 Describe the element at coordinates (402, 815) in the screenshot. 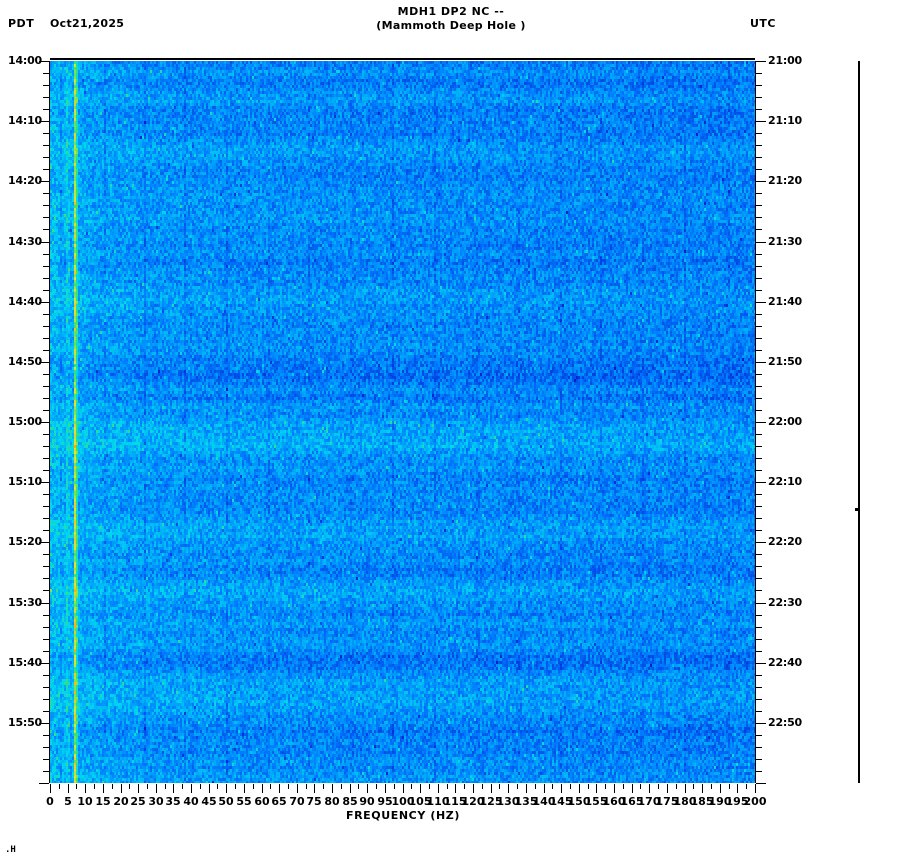

I see `x-axis-label: FREQUENCY (HZ)` at that location.